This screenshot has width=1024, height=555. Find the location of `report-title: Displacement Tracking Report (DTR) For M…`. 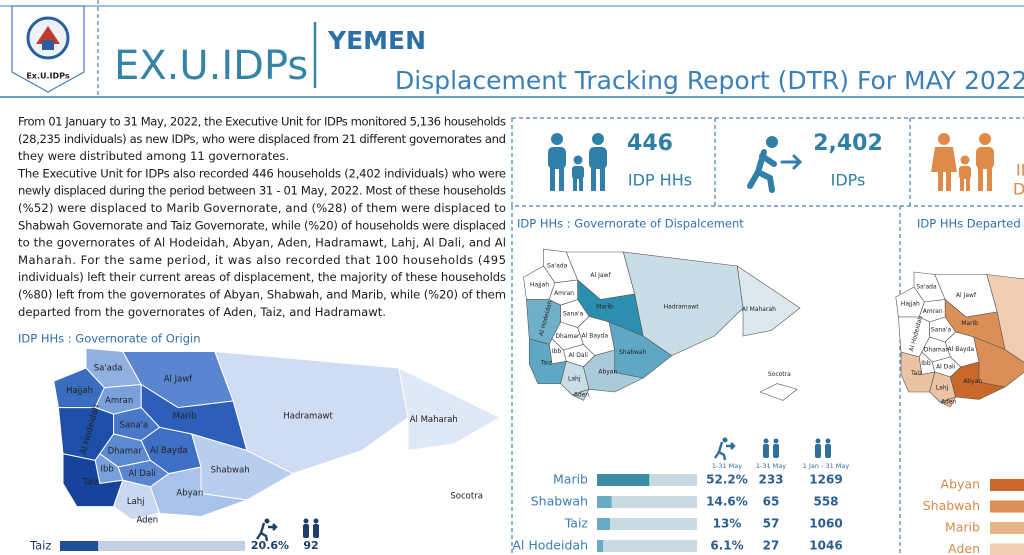

report-title: Displacement Tracking Report (DTR) For M… is located at coordinates (709, 80).